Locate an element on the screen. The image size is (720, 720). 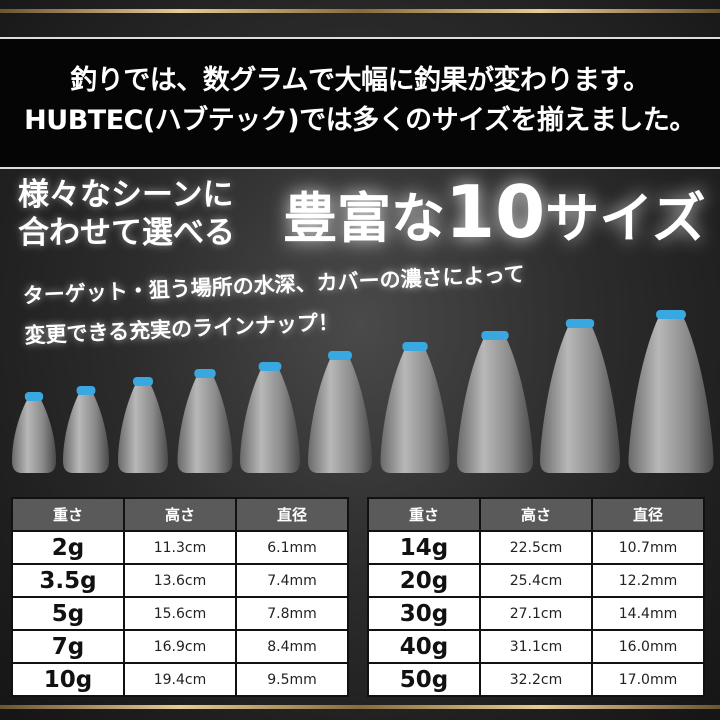
table-cell: 17.0mm is located at coordinates (648, 679).